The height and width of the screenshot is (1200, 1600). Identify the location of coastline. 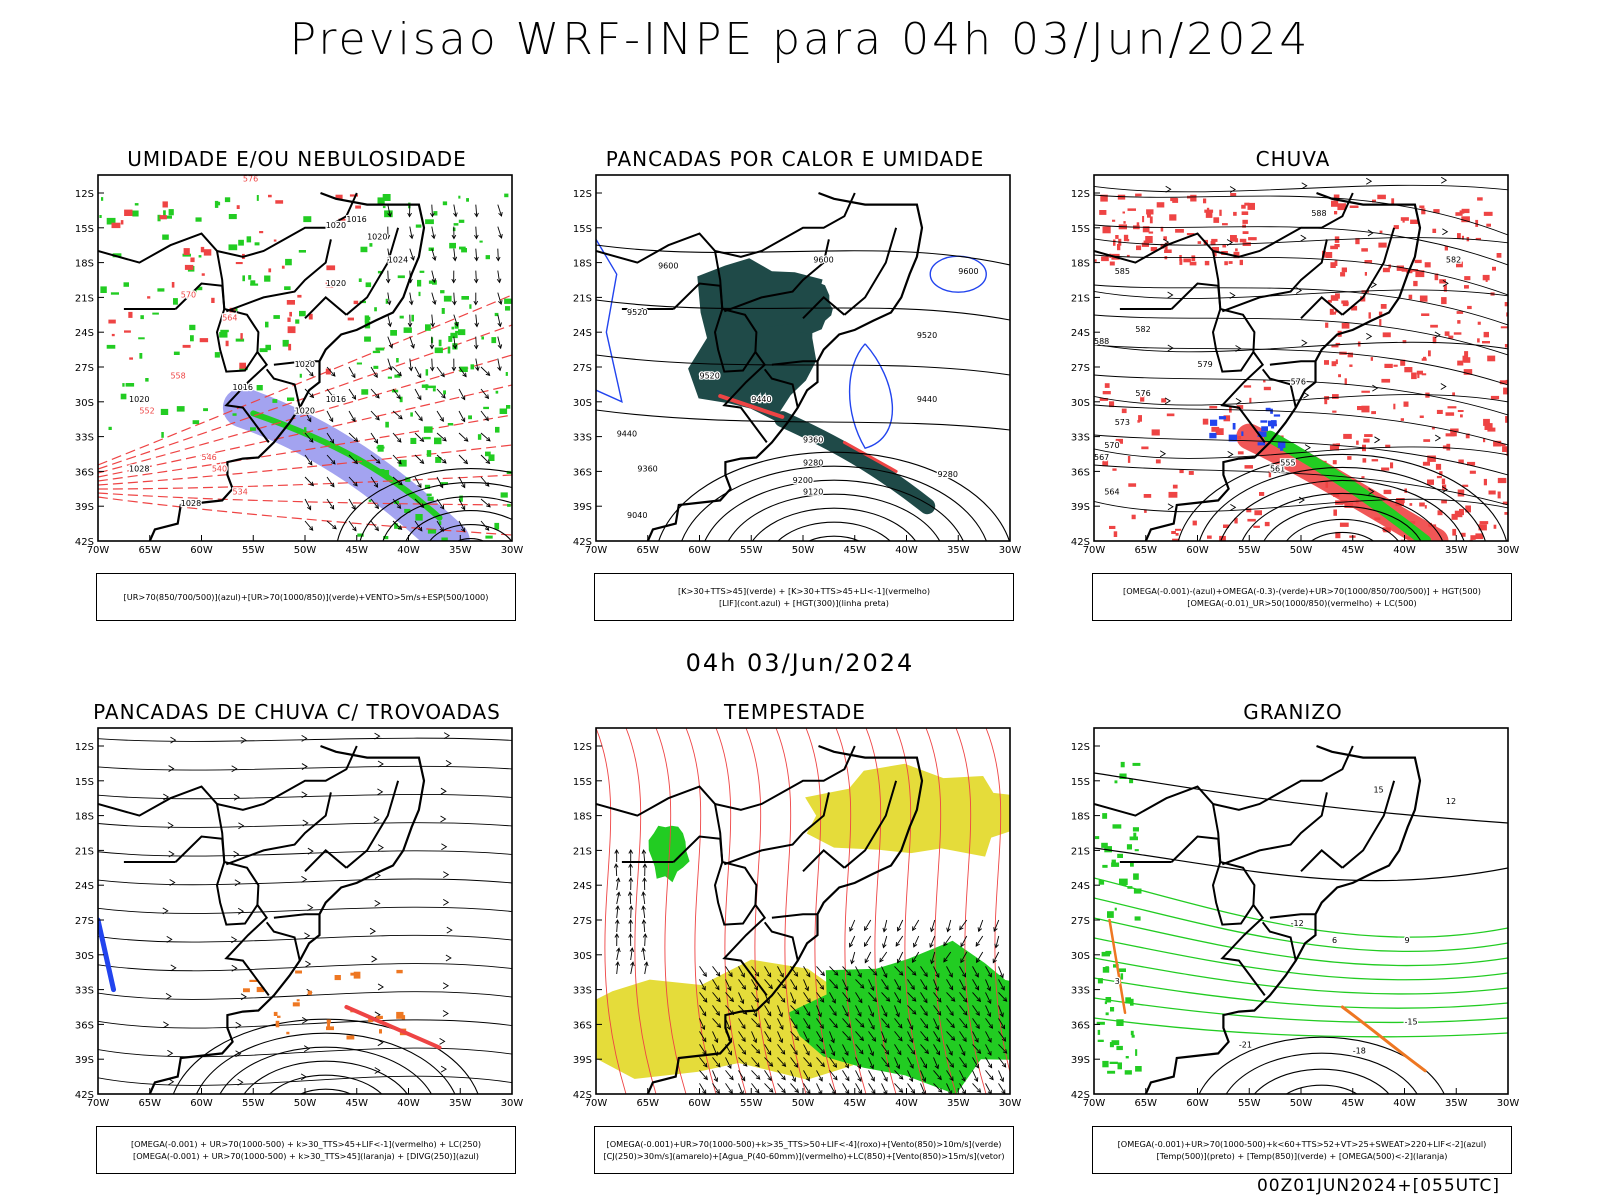
(1283, 366).